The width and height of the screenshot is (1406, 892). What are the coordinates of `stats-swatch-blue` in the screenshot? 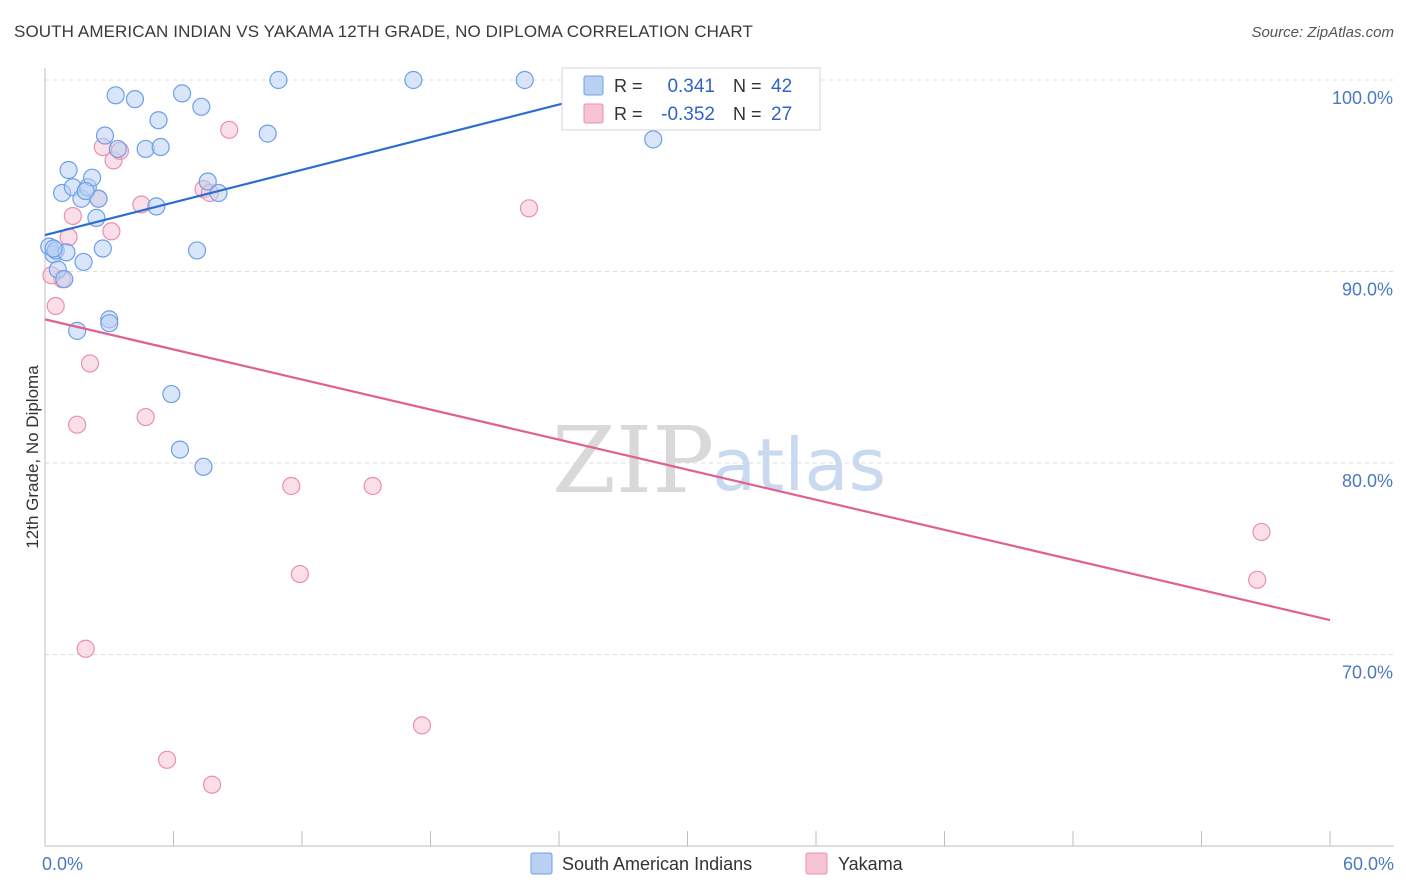 It's located at (593, 85).